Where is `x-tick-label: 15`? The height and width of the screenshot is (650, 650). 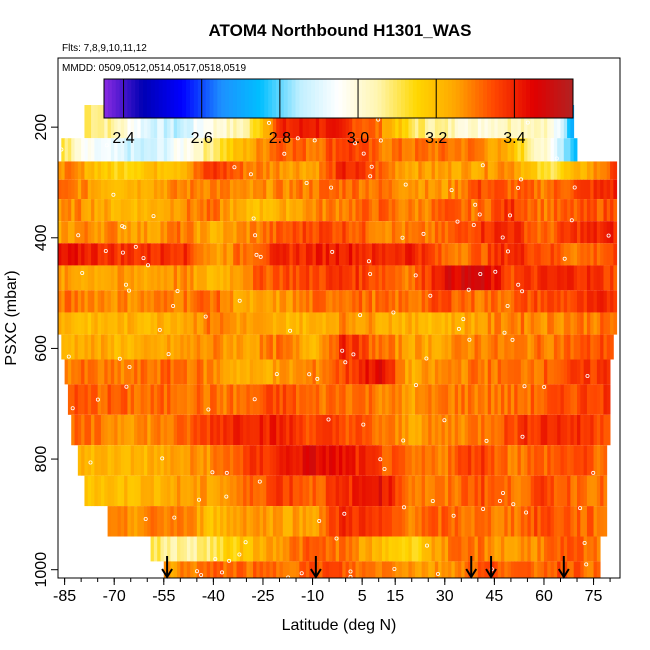 x-tick-label: 15 is located at coordinates (395, 596).